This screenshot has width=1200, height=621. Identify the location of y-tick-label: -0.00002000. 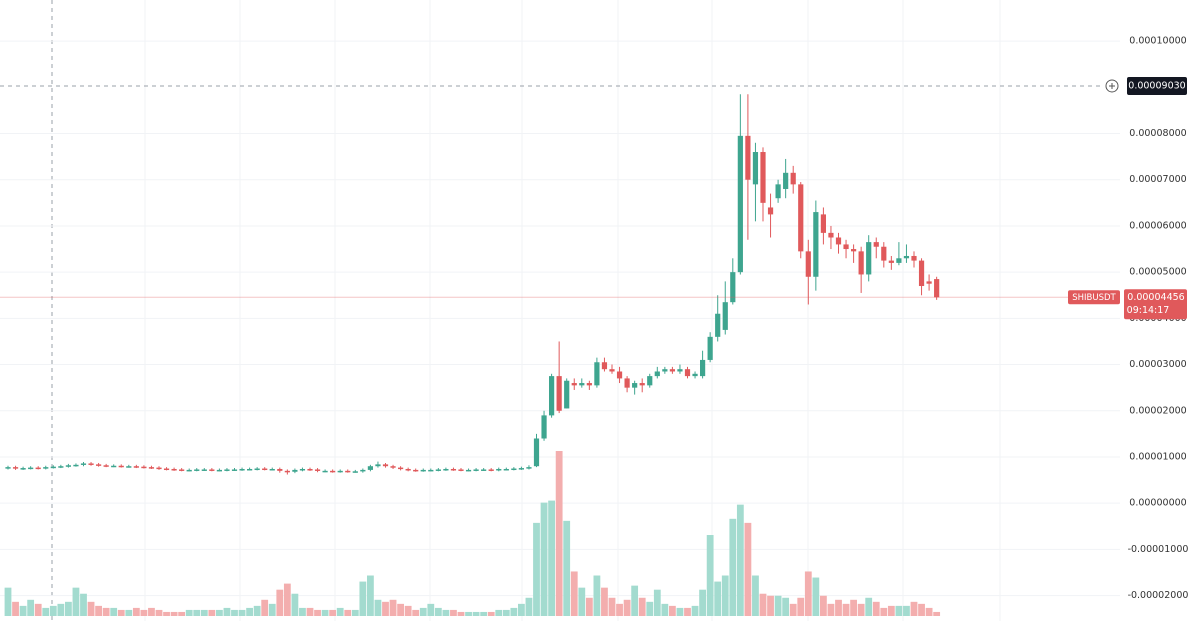
(1158, 595).